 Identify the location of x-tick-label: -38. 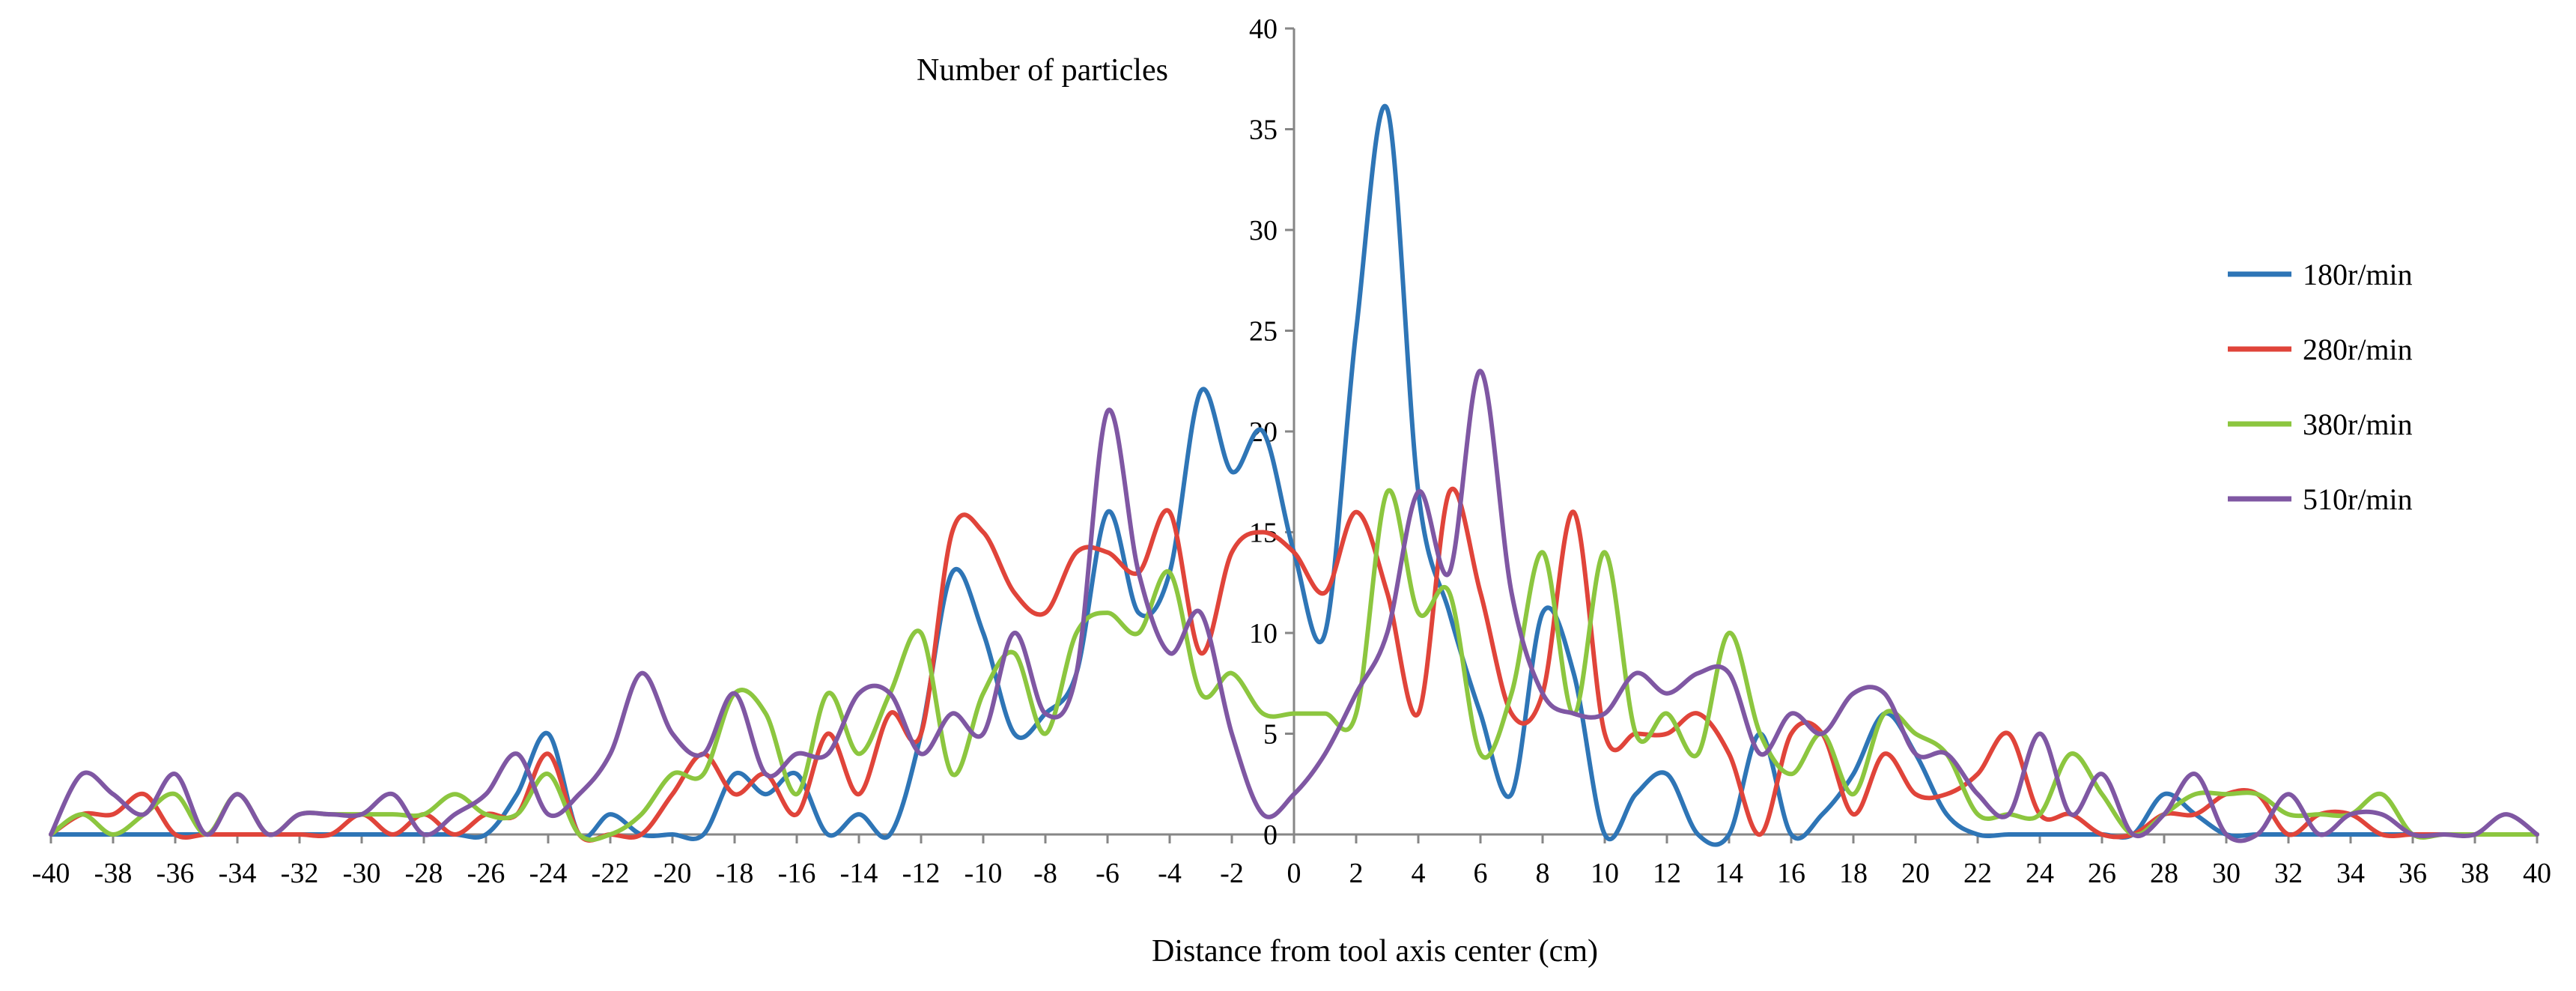
(113, 873).